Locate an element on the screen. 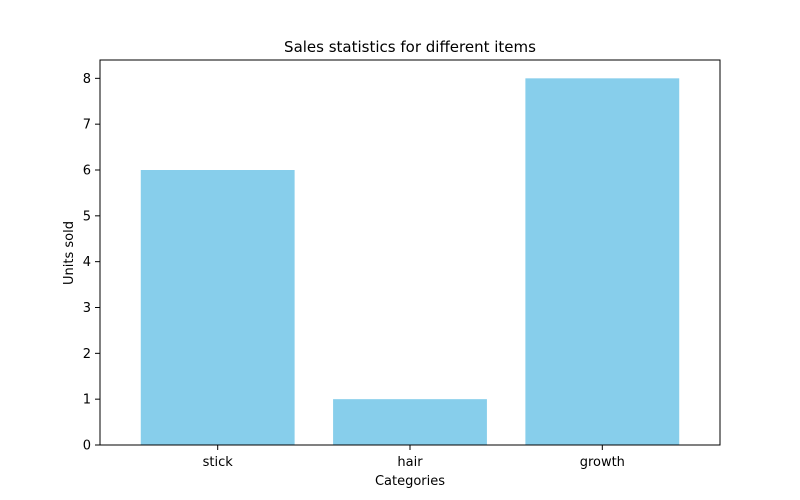  x-ticks: stick hair growth is located at coordinates (414, 457).